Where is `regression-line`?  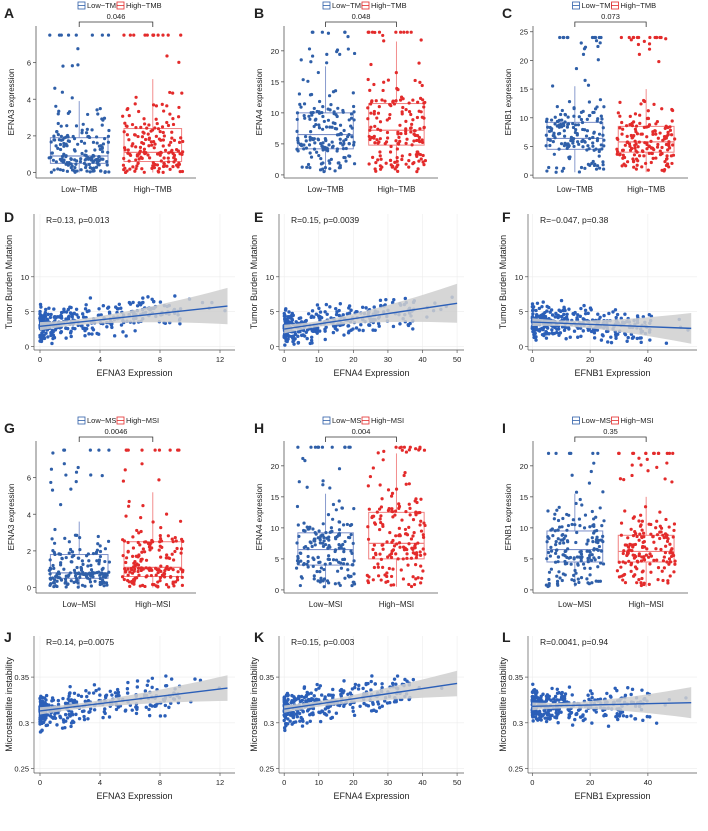
regression-line is located at coordinates (612, 704).